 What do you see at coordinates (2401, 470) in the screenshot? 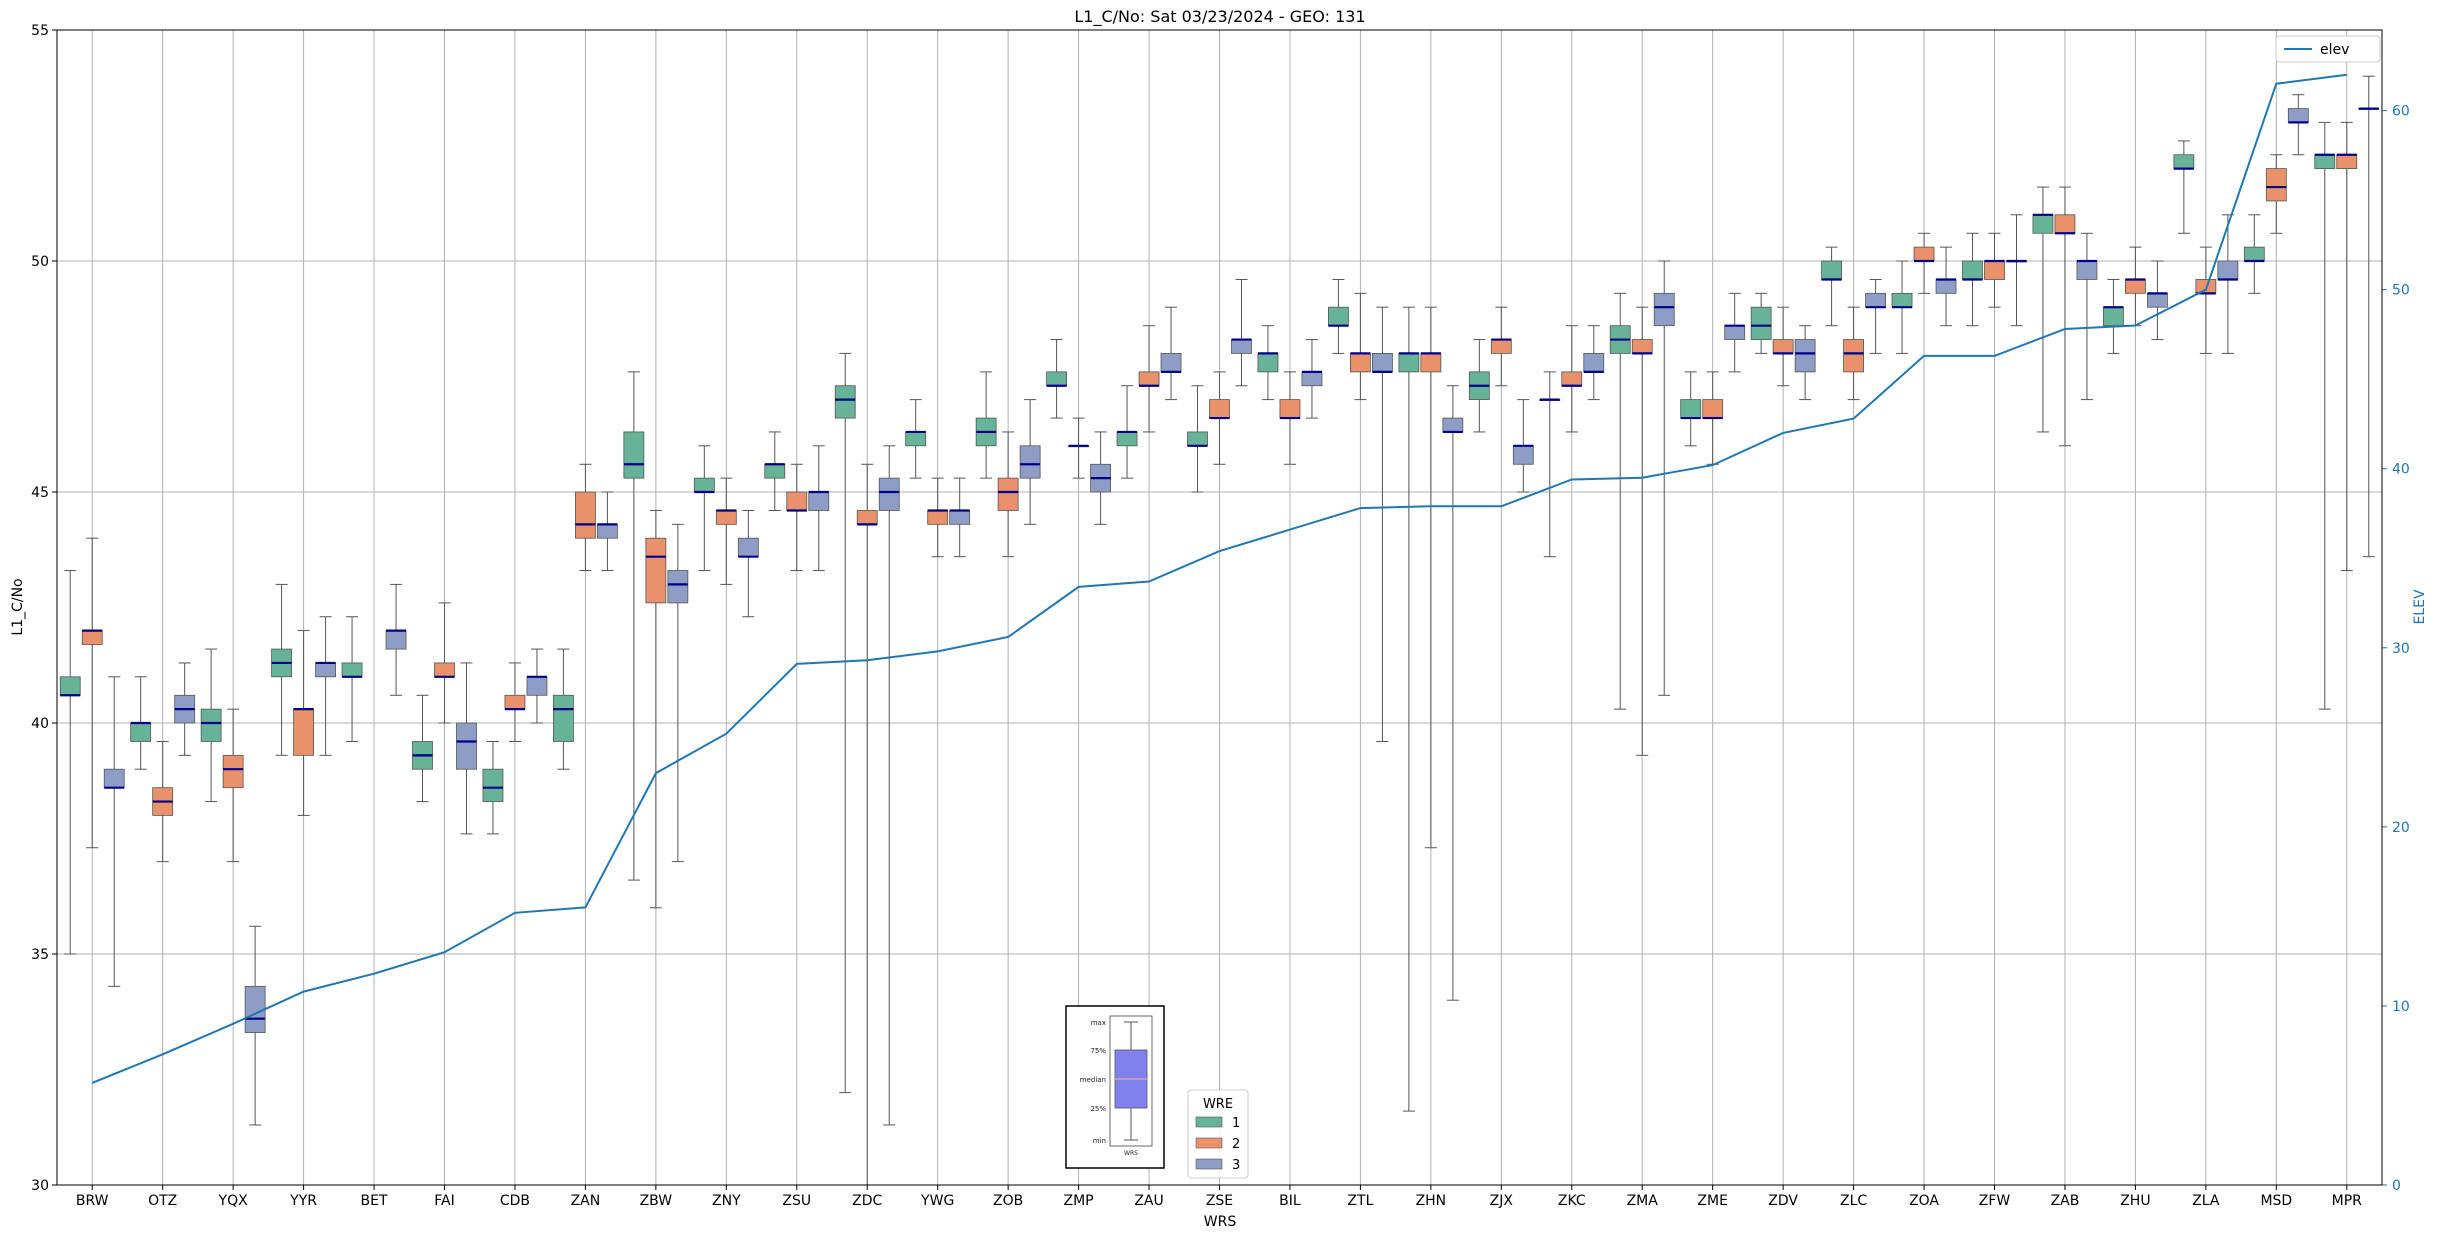
I see `y2-tick-label: 40` at bounding box center [2401, 470].